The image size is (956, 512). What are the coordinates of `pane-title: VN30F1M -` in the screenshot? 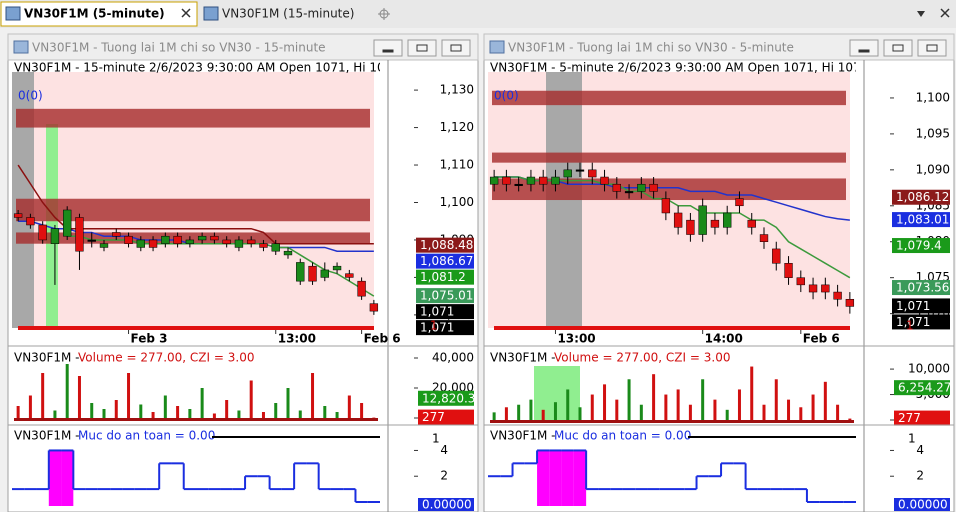 It's located at (47, 436).